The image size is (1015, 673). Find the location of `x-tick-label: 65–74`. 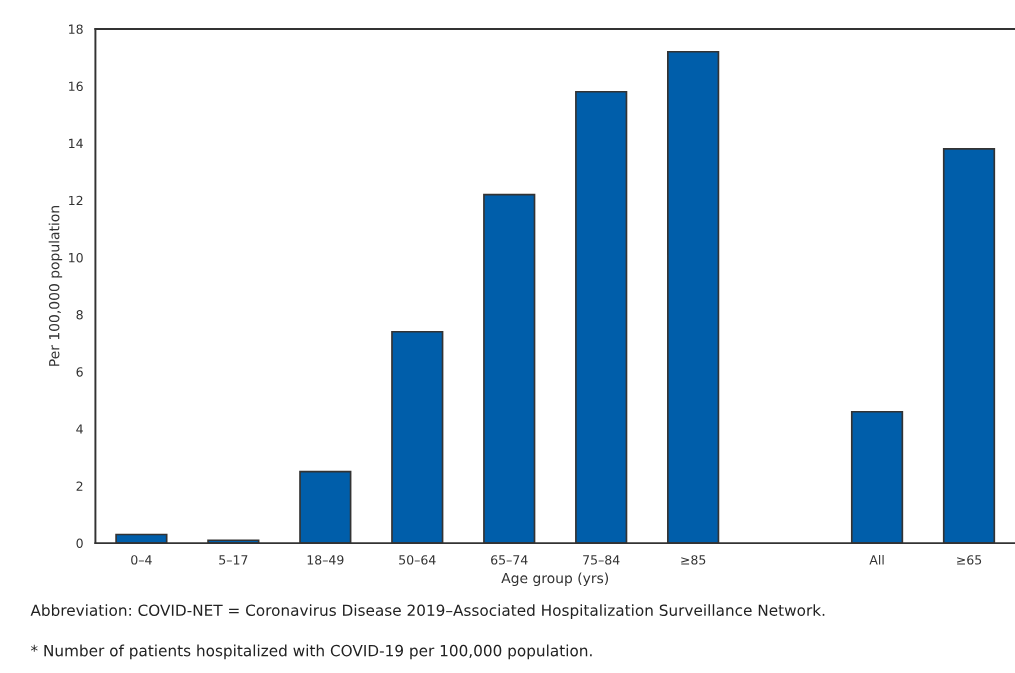

x-tick-label: 65–74 is located at coordinates (509, 560).